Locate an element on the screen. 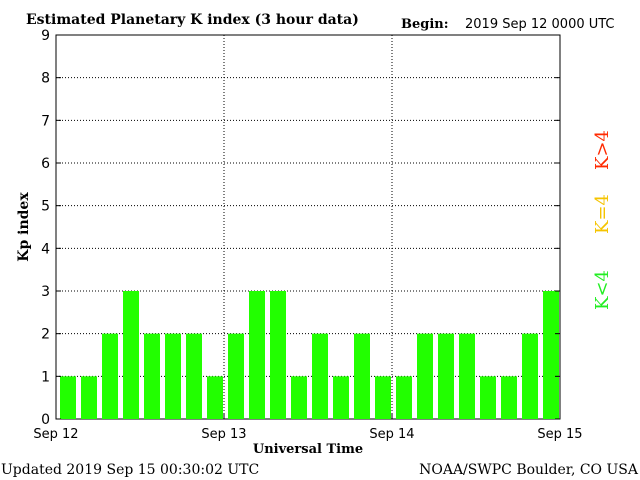  y-tick-label: 1 is located at coordinates (45, 377).